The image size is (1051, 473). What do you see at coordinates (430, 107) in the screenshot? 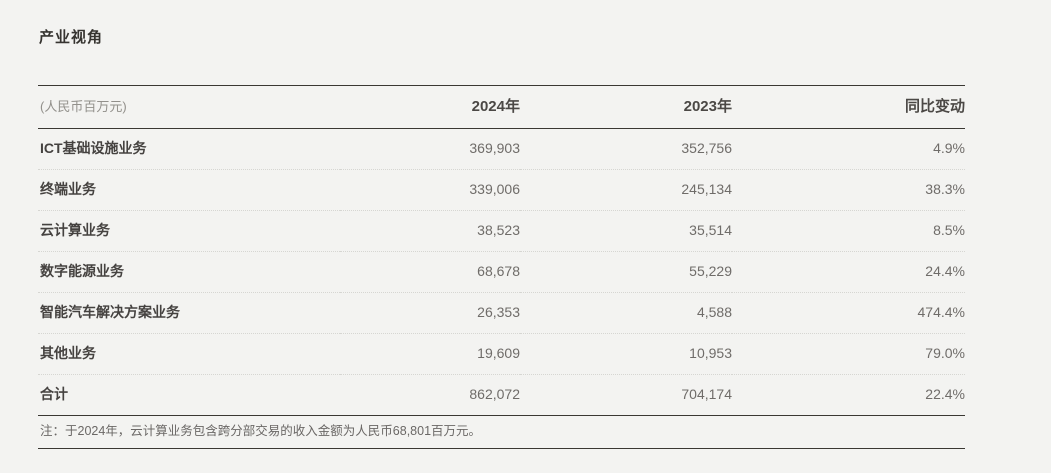
I see `col-header-2024: 2024年` at bounding box center [430, 107].